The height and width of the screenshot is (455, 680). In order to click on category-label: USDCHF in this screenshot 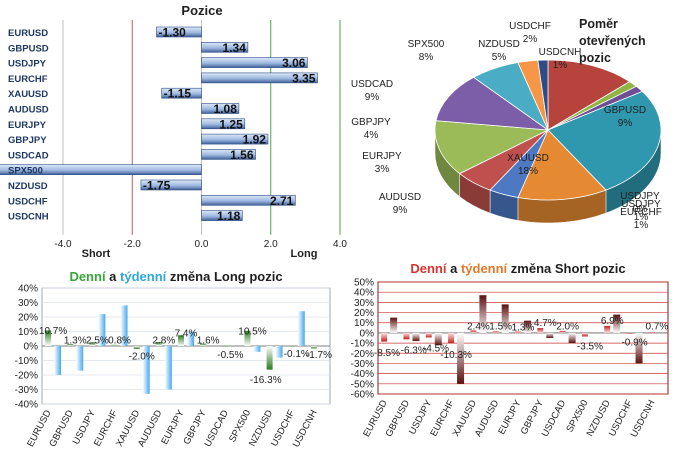, I will do `click(28, 201)`.